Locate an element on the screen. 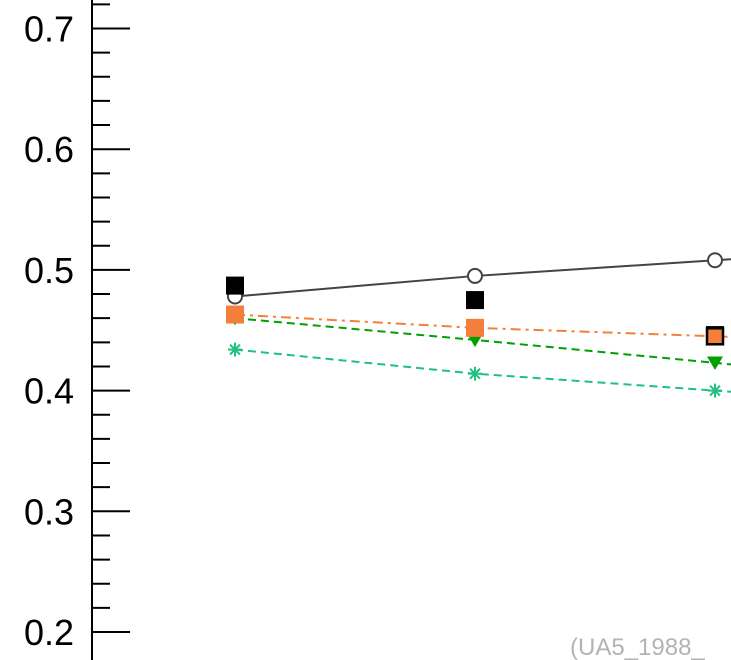 This screenshot has height=660, width=731. overlap-point is located at coordinates (715, 336).